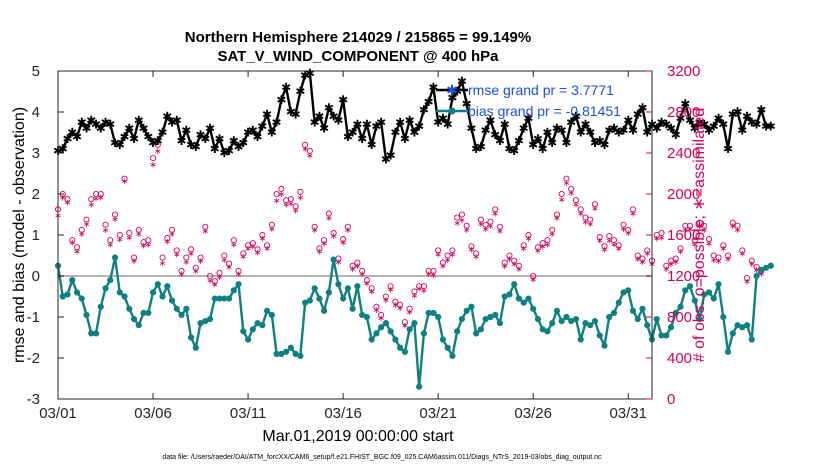 Image resolution: width=830 pixels, height=470 pixels. I want to click on x-tick-label: 03/06, so click(153, 413).